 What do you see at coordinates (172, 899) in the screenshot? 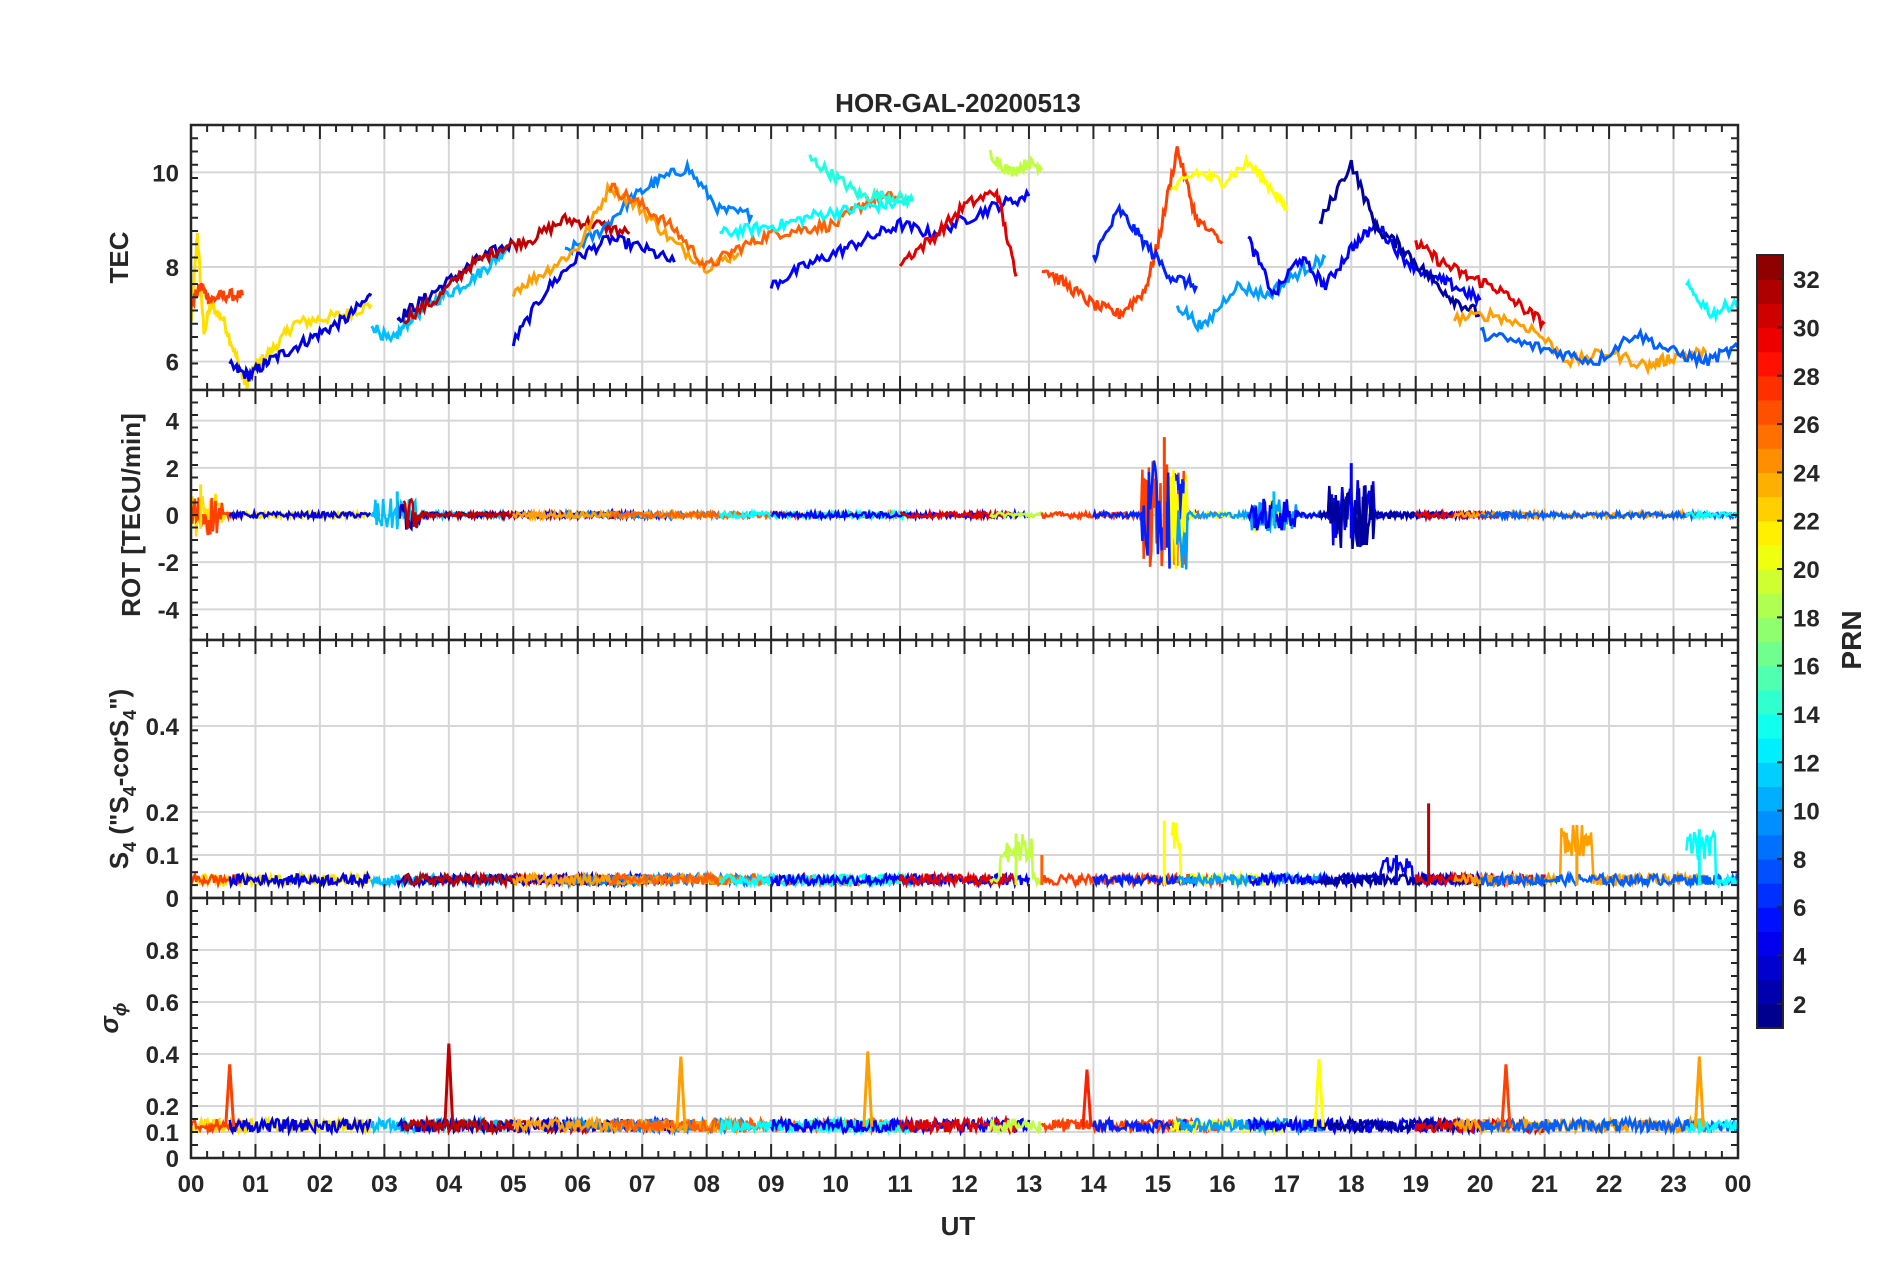
I see `y-tick-label-s4: 0` at bounding box center [172, 899].